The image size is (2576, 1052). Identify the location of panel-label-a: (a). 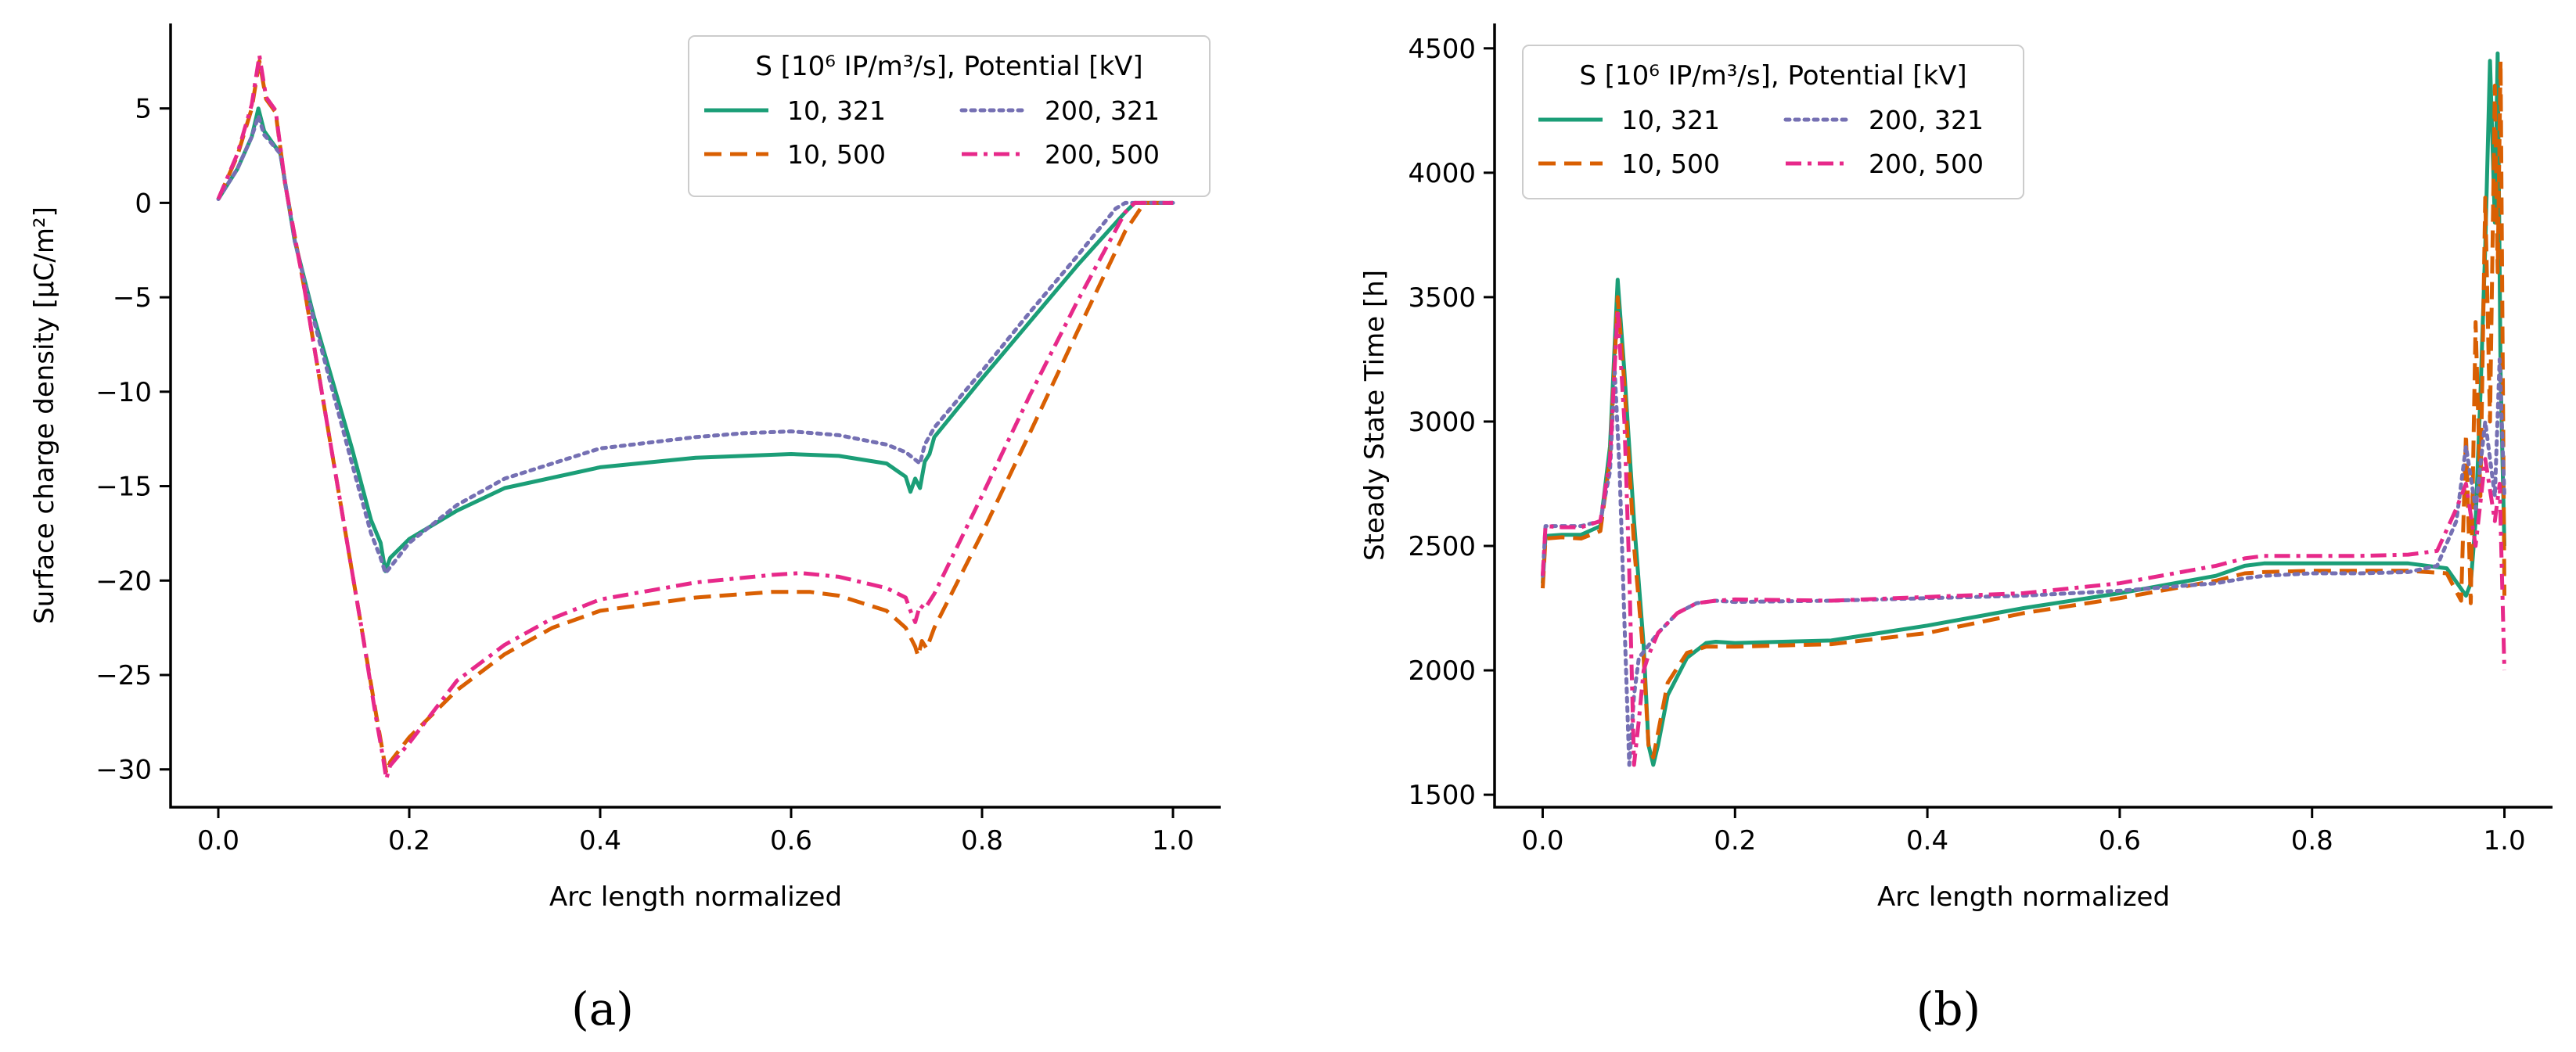
(602, 1009).